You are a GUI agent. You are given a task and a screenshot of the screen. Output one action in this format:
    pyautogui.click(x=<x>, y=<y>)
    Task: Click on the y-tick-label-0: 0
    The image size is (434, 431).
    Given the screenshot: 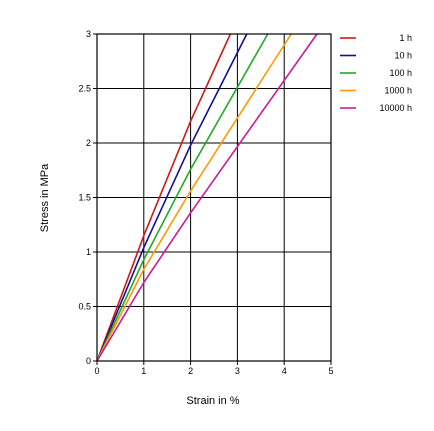 What is the action you would take?
    pyautogui.click(x=88, y=361)
    